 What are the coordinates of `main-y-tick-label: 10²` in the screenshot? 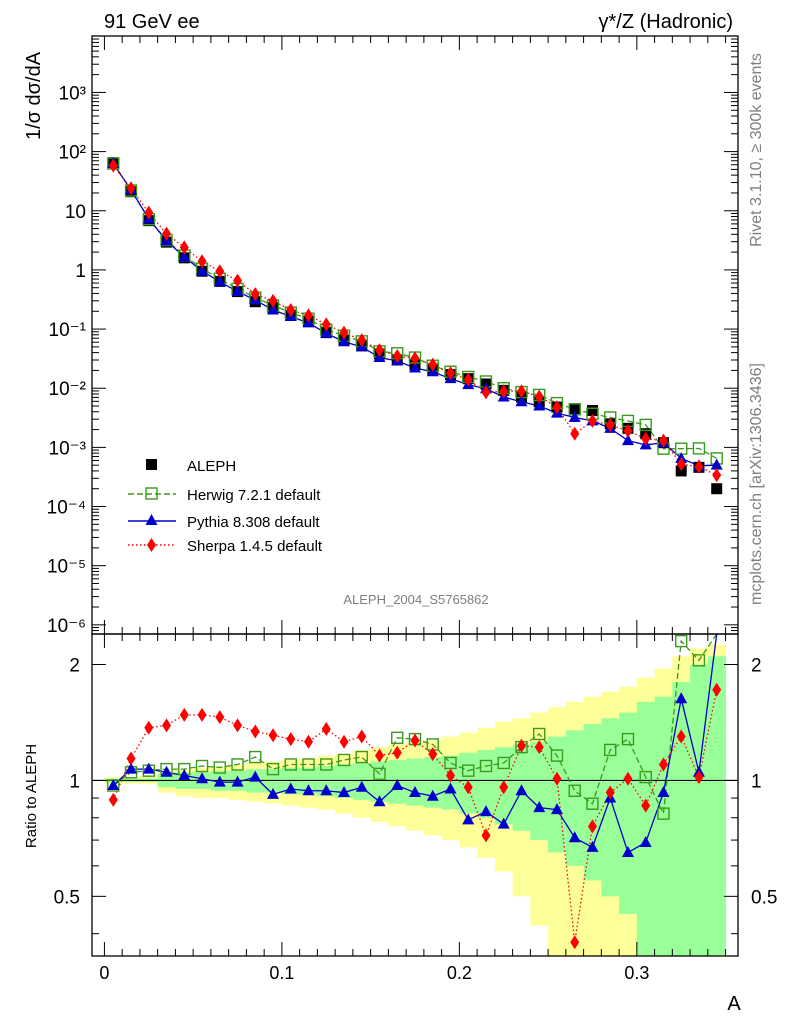 It's located at (72, 153).